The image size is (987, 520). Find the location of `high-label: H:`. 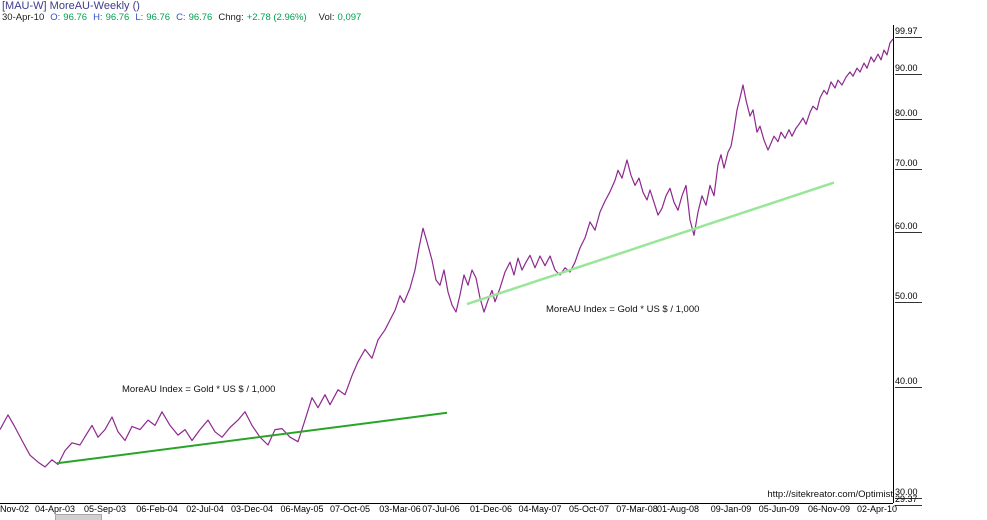

high-label: H: is located at coordinates (98, 17).